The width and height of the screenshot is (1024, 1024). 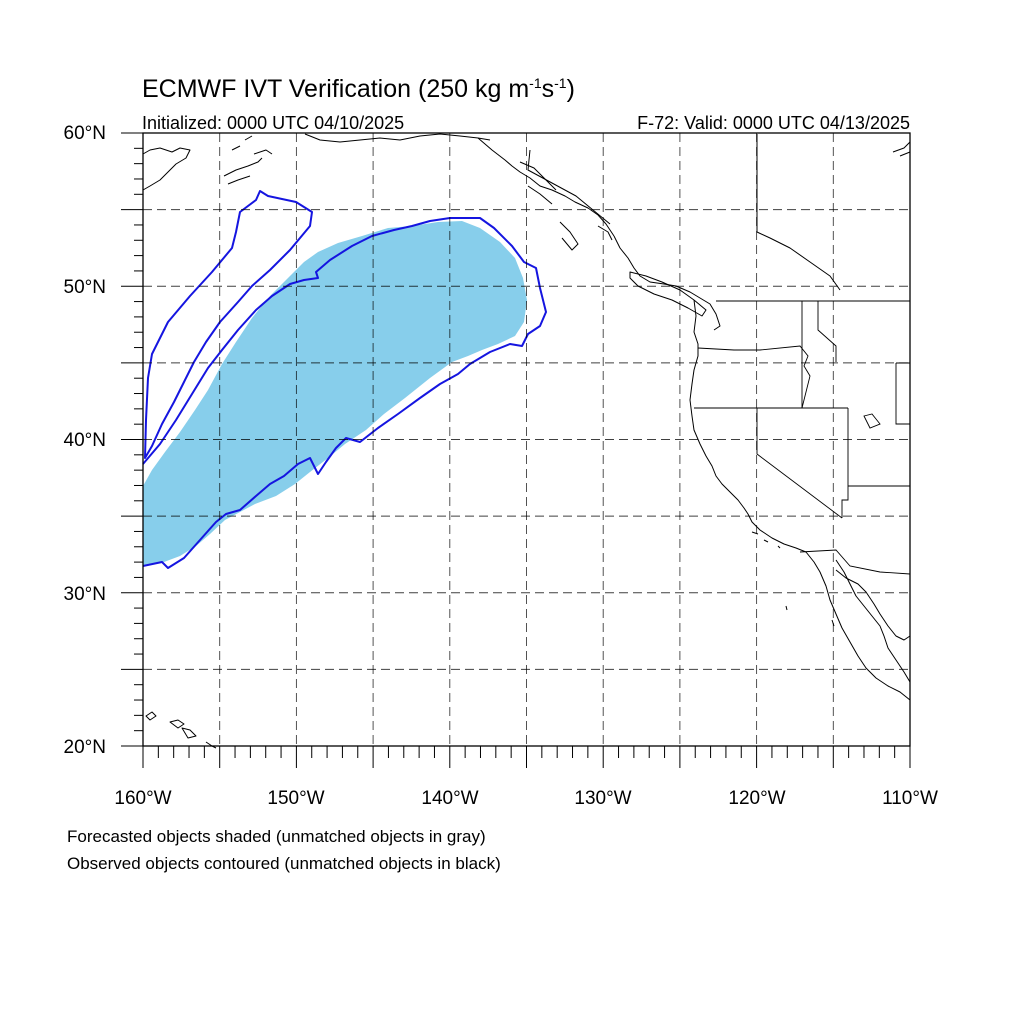 I want to click on vancouver-island, so click(x=668, y=294).